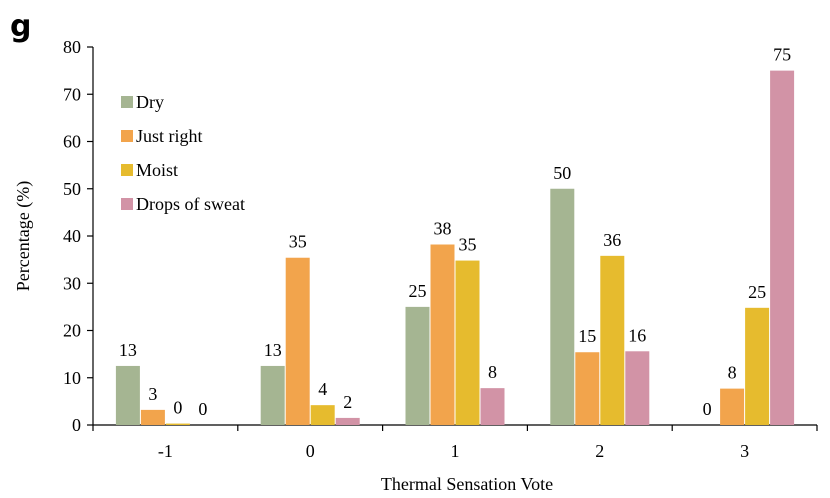  What do you see at coordinates (157, 170) in the screenshot?
I see `legend-label: Moist` at bounding box center [157, 170].